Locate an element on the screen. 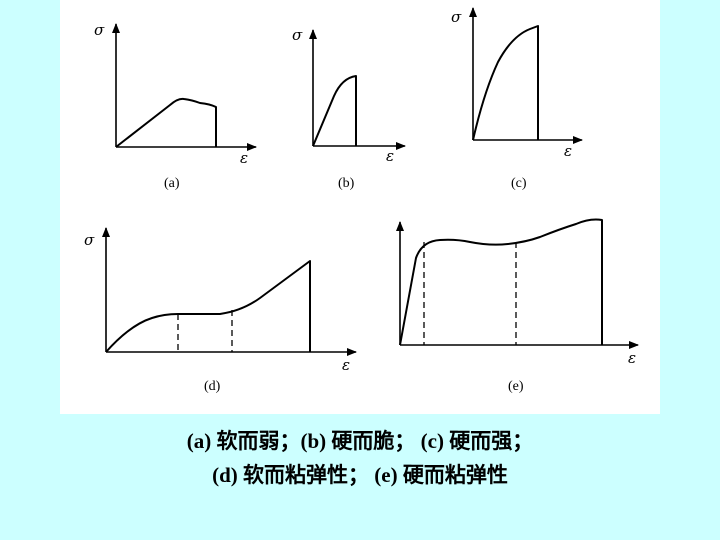  panel-e-label: (e) is located at coordinates (516, 386).